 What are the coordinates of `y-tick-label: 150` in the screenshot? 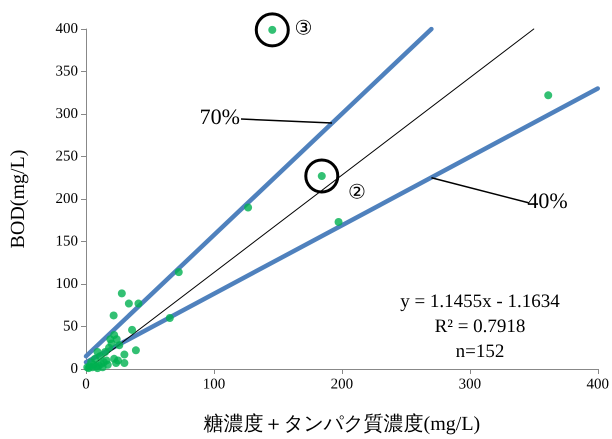 It's located at (67, 242).